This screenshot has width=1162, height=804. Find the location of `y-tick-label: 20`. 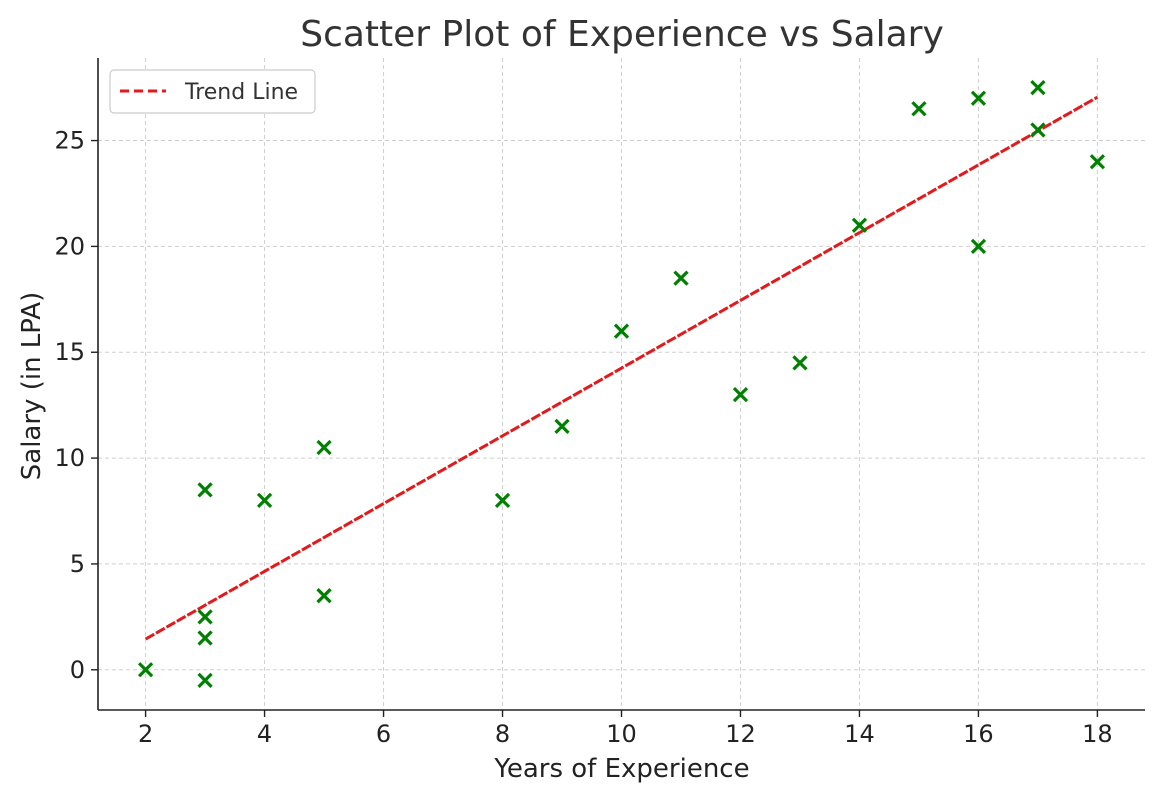

y-tick-label: 20 is located at coordinates (69, 246).